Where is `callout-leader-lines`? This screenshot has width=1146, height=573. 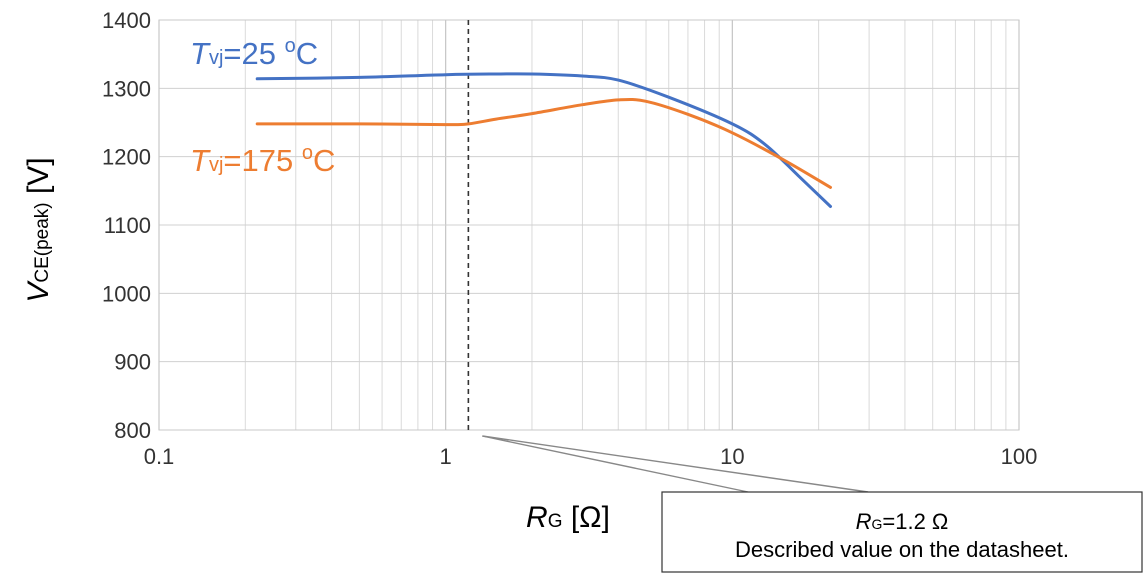
callout-leader-lines is located at coordinates (675, 464).